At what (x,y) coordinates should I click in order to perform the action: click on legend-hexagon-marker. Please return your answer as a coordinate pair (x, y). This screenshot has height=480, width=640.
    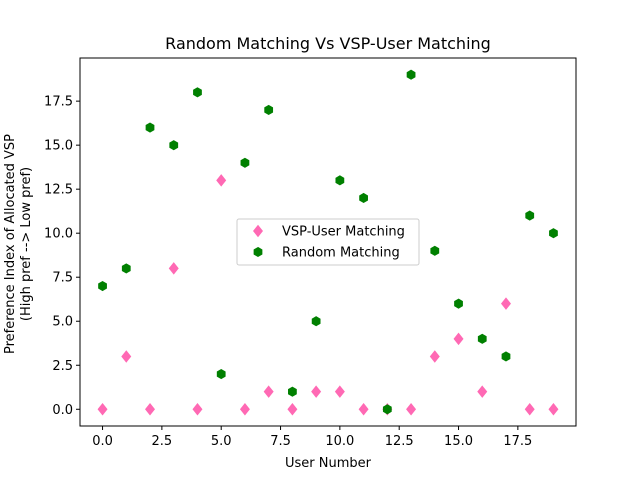
    Looking at the image, I should click on (258, 252).